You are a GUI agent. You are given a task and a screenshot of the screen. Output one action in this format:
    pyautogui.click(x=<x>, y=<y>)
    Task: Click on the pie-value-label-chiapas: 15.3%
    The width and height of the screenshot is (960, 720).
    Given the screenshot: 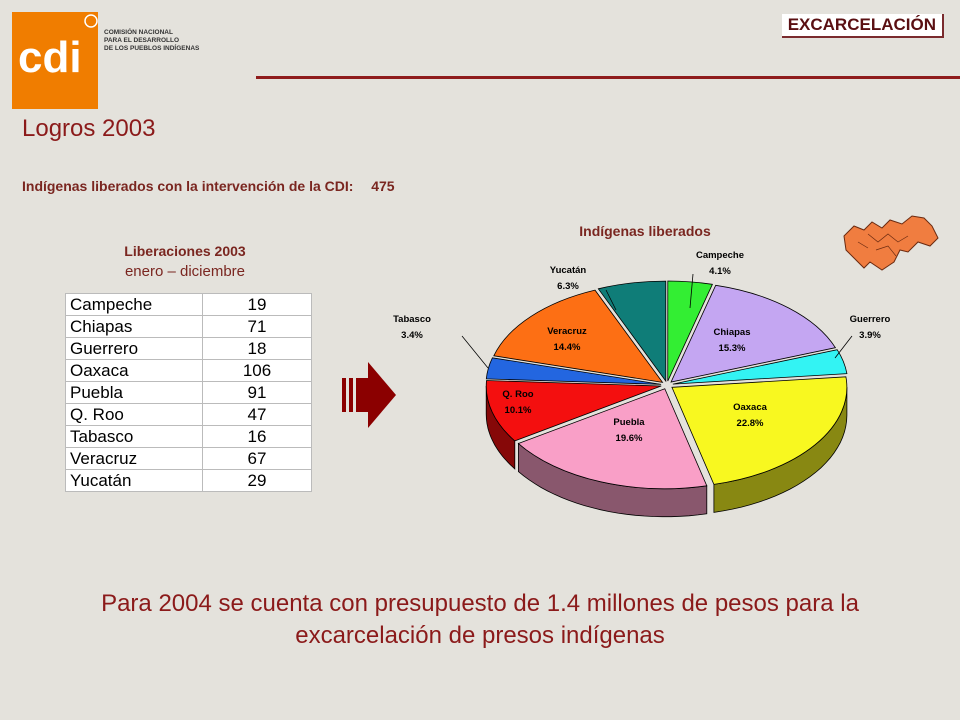 What is the action you would take?
    pyautogui.click(x=732, y=348)
    